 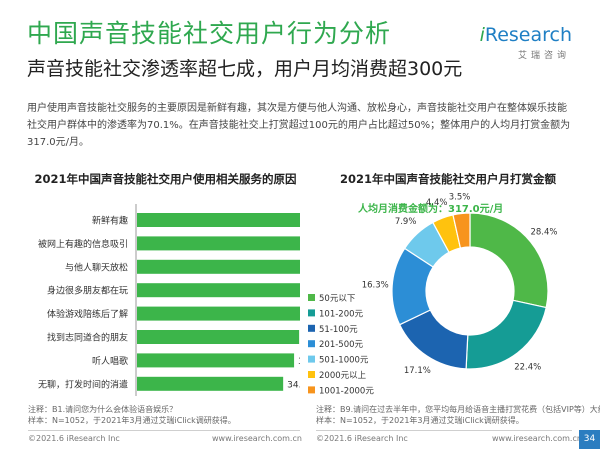 What do you see at coordinates (83, 244) in the screenshot?
I see `bar-category-label: 被网上有趣的信息吸引` at bounding box center [83, 244].